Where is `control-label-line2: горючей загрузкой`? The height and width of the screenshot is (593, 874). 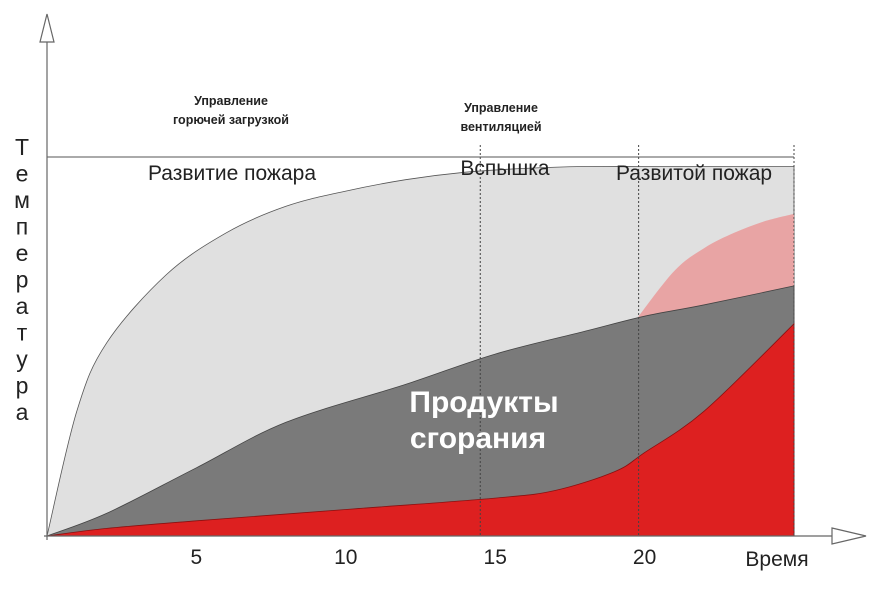 control-label-line2: горючей загрузкой is located at coordinates (231, 120).